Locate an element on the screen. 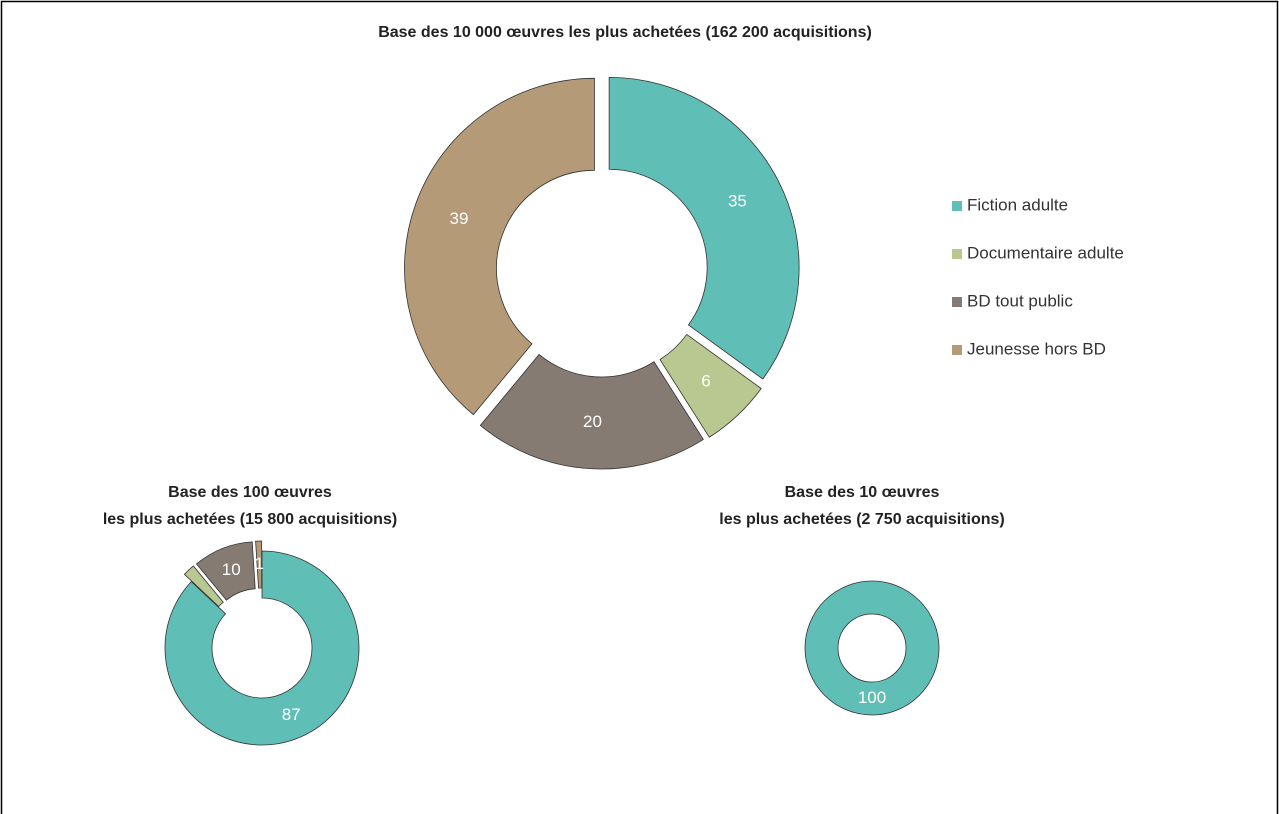  chart-title: Base des 100 œuvres is located at coordinates (250, 492).